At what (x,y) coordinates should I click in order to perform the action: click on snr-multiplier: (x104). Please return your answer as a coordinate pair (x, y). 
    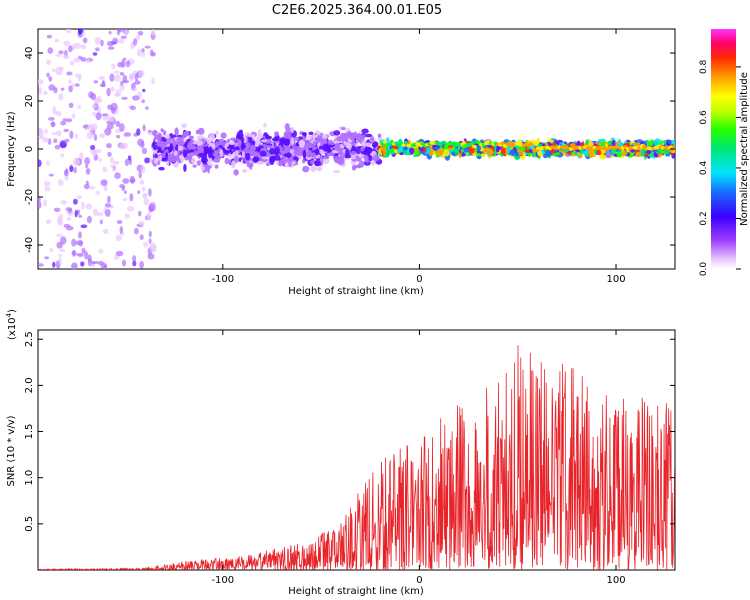
    Looking at the image, I should click on (11, 324).